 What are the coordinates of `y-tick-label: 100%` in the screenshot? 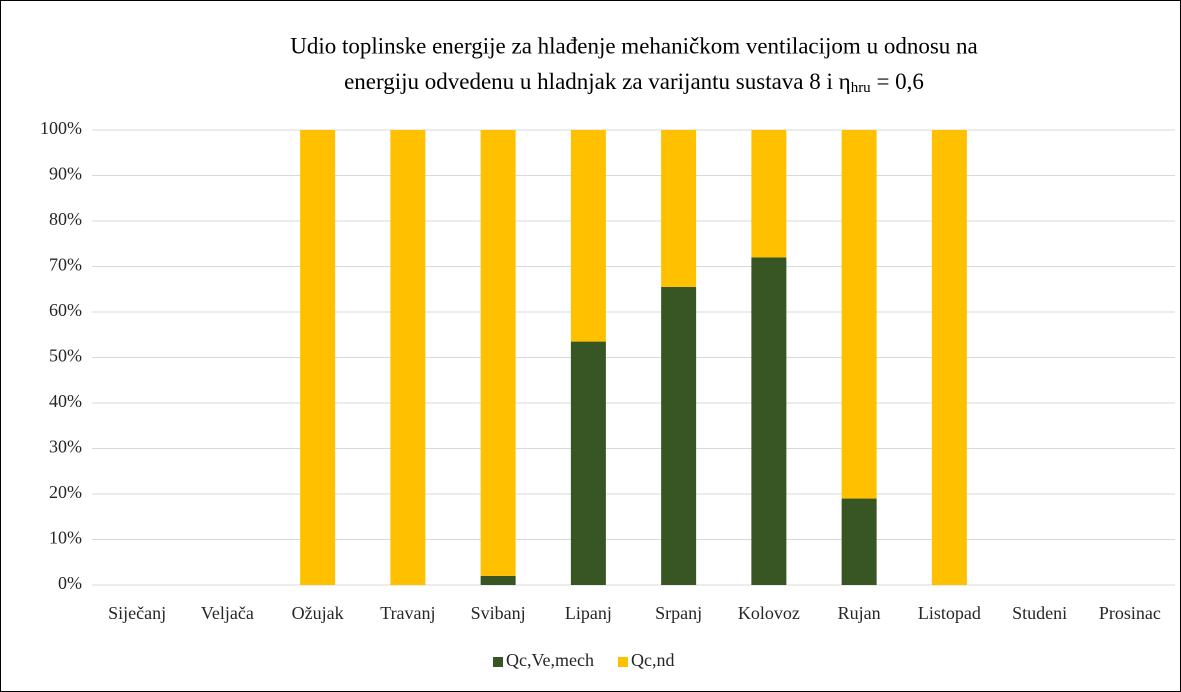 It's located at (61, 128).